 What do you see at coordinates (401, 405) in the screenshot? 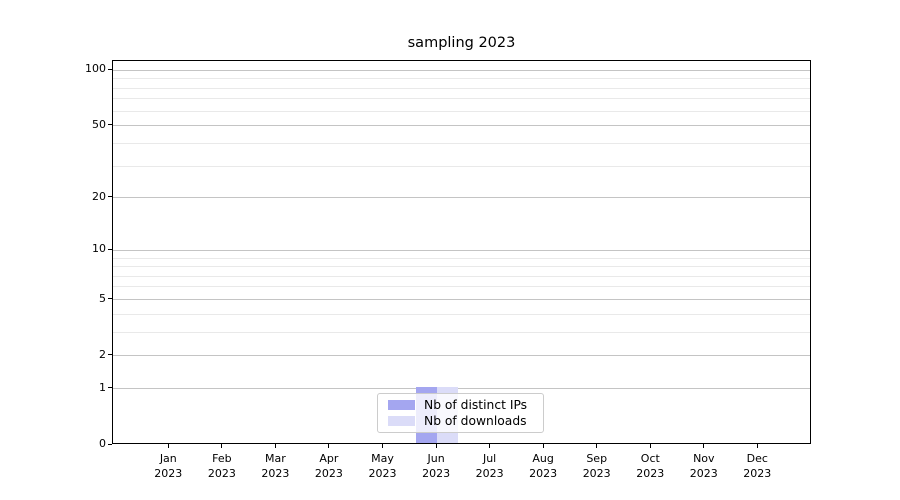
I see `legend-swatch-distinct-ips` at bounding box center [401, 405].